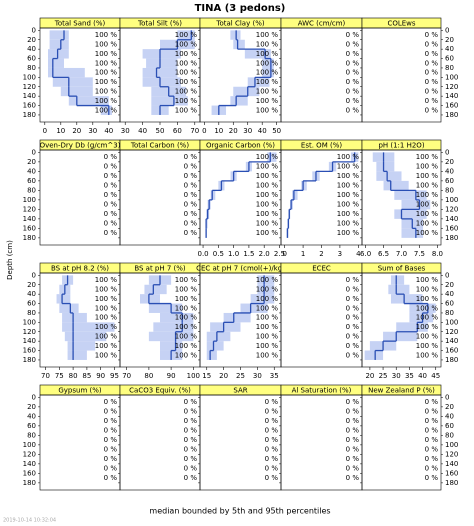  I want to click on x-tick-label: 50, so click(160, 131).